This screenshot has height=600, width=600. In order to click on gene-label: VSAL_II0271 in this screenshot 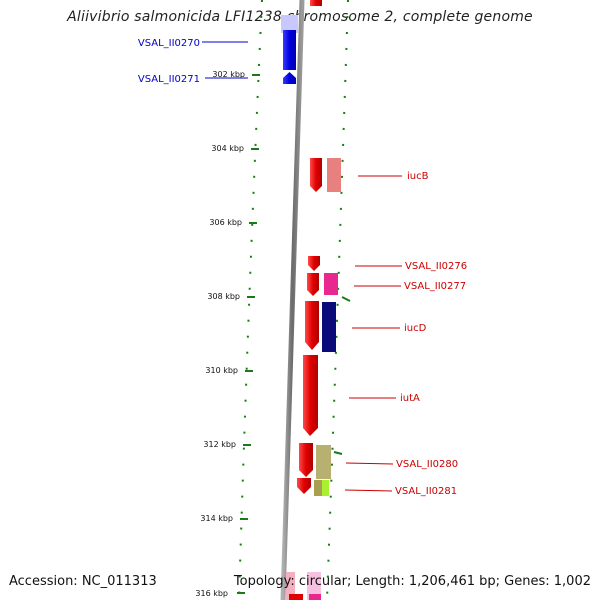, I will do `click(169, 79)`.